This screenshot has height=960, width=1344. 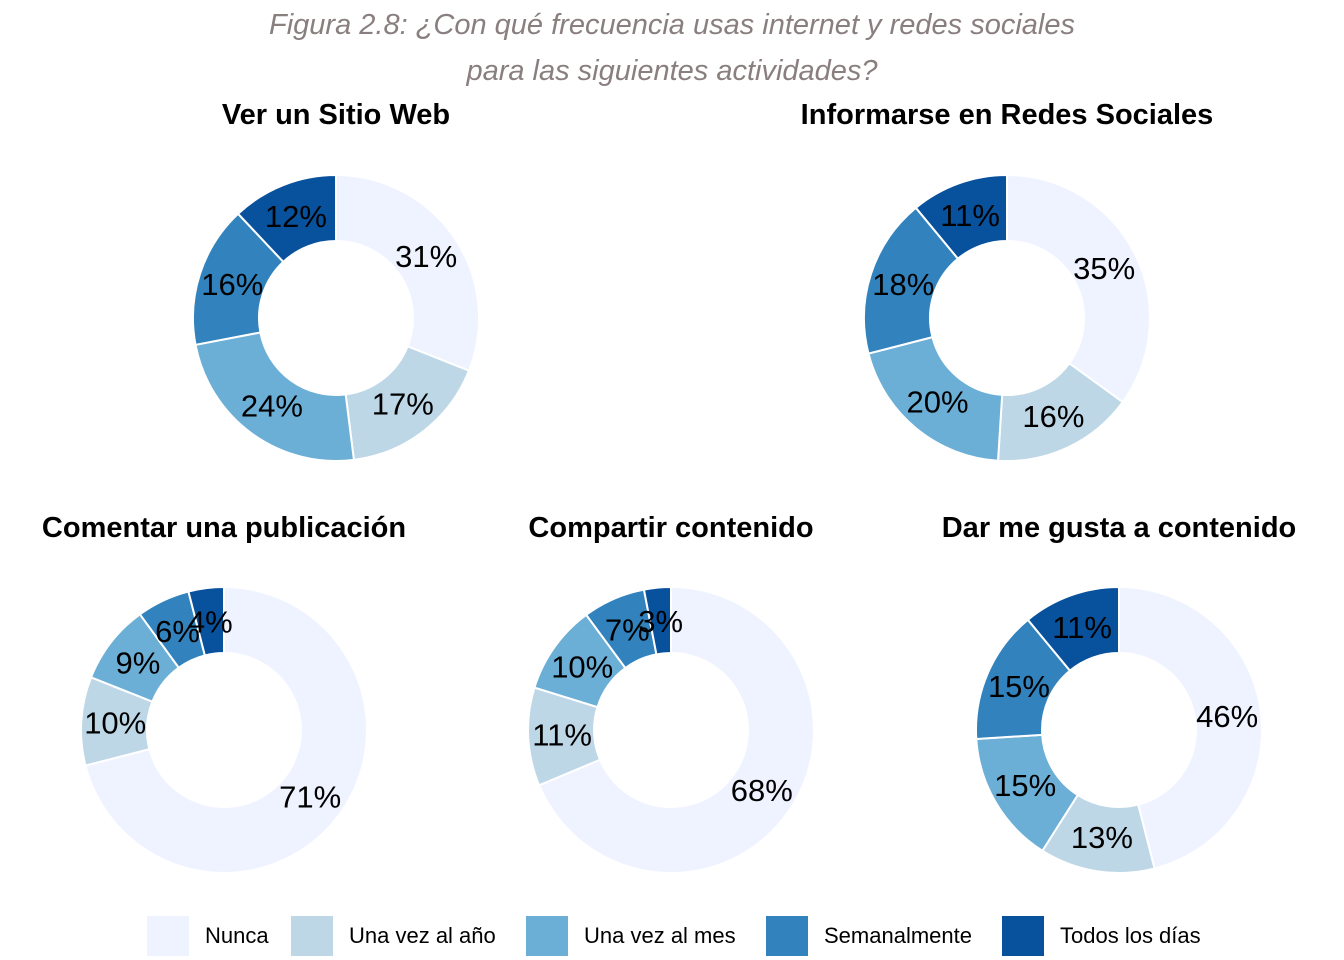 I want to click on legend-label-todos-los-dias: Todos los días, so click(x=1130, y=935).